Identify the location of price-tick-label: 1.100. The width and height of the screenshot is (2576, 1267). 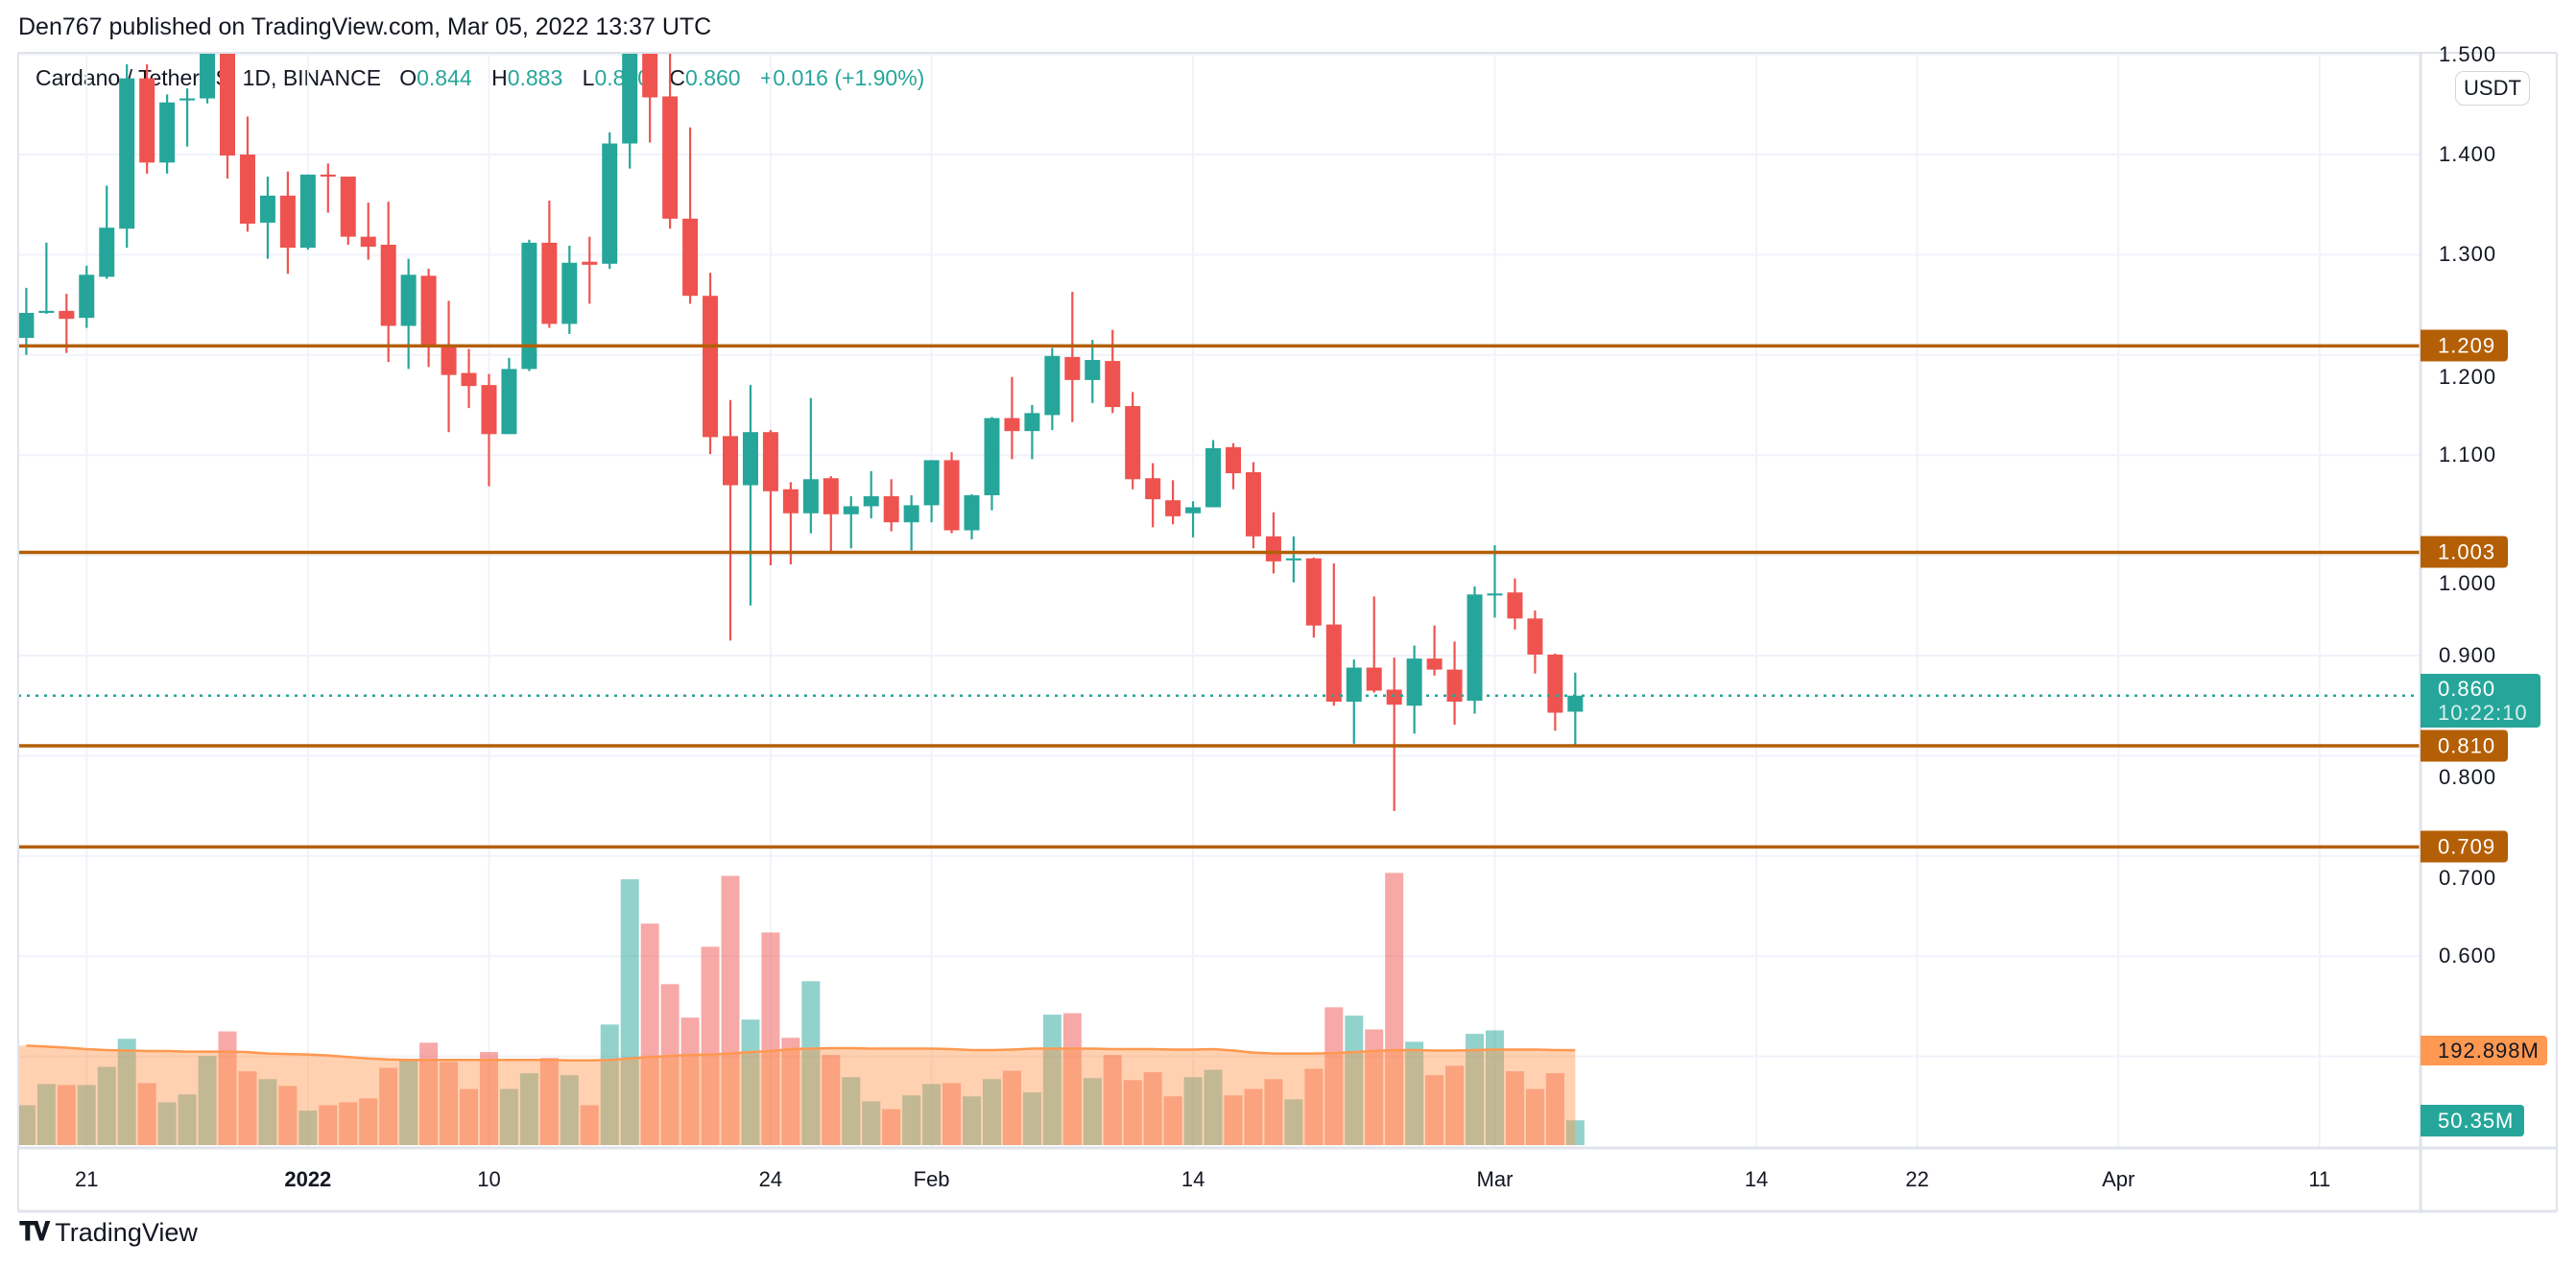
(2468, 454).